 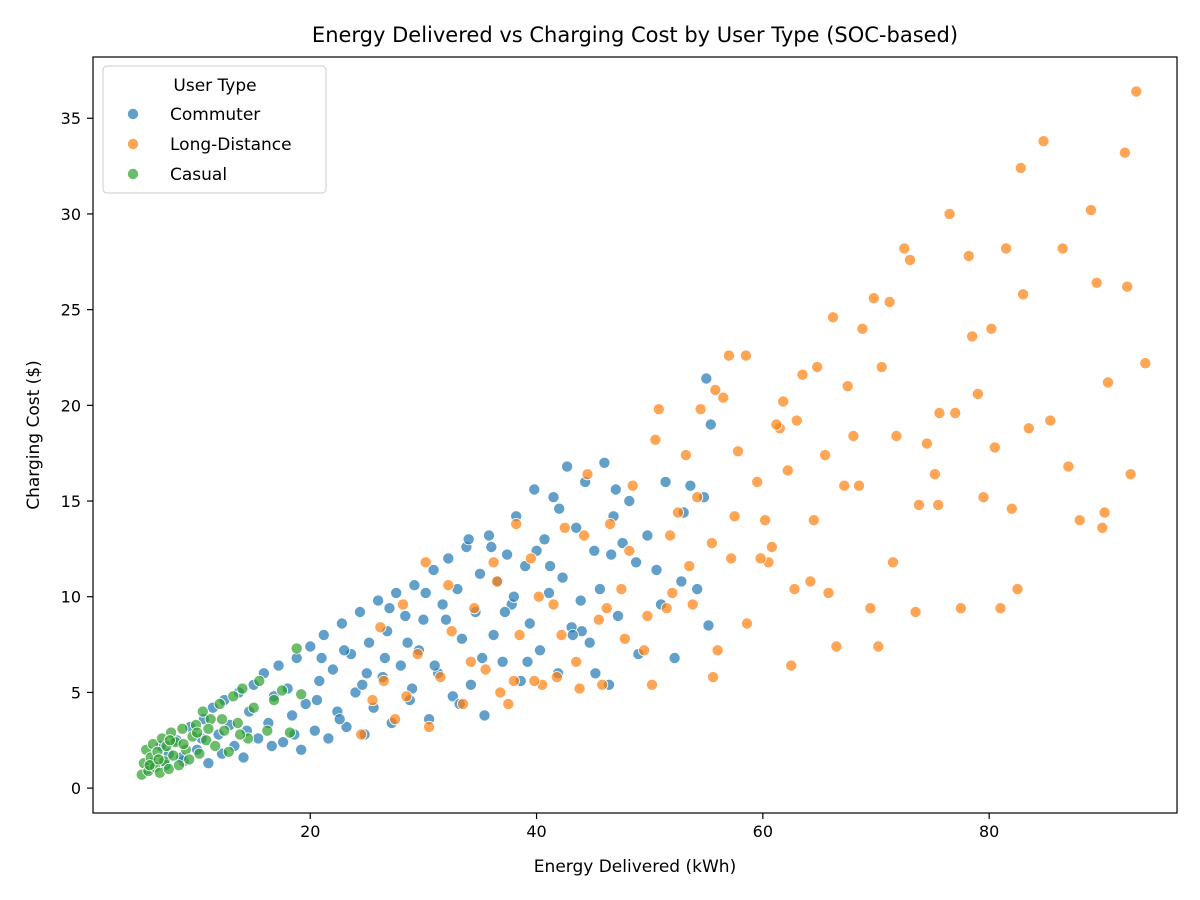 What do you see at coordinates (76, 788) in the screenshot?
I see `y-tick-label: 0` at bounding box center [76, 788].